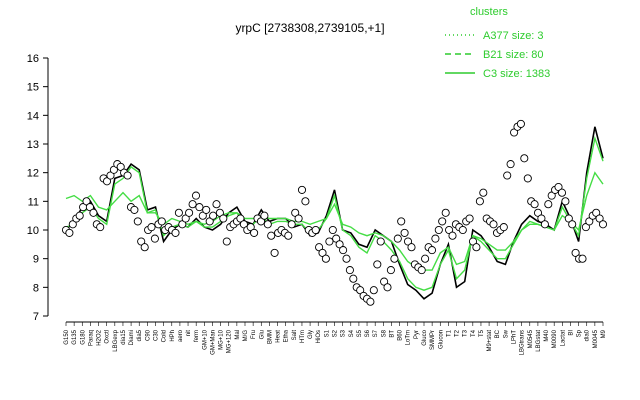 This screenshot has height=400, width=640. Describe the element at coordinates (254, 334) in the screenshot. I see `x-tick-label: Fru` at that location.